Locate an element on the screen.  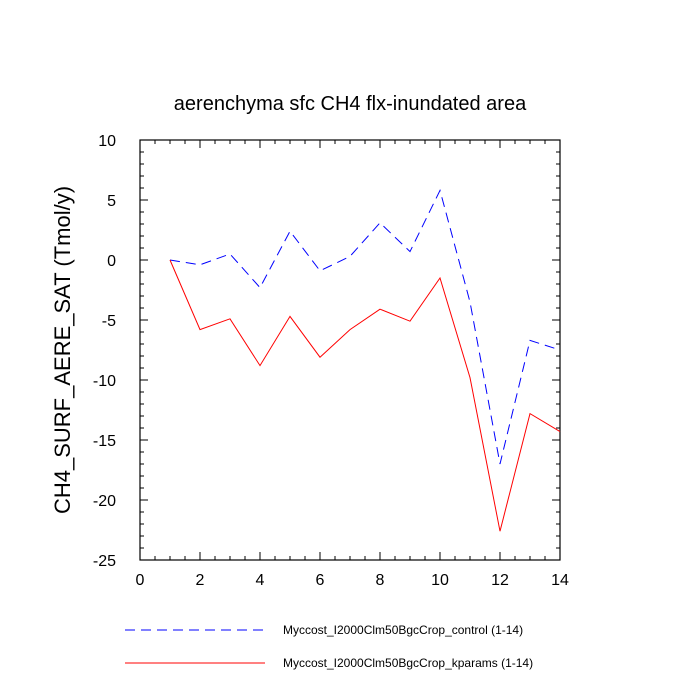
x-tick-label: 12 is located at coordinates (500, 580).